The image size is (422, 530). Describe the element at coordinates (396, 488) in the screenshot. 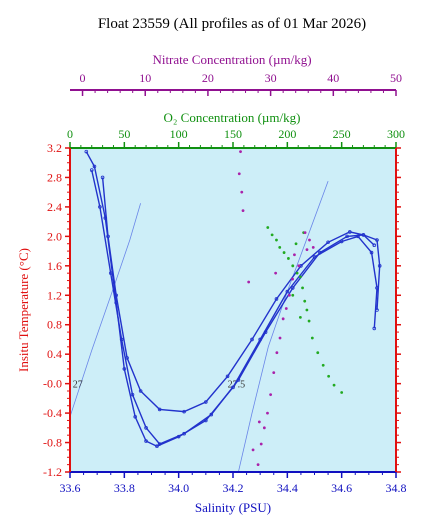

I see `salinity-tick-label: 34.8` at that location.